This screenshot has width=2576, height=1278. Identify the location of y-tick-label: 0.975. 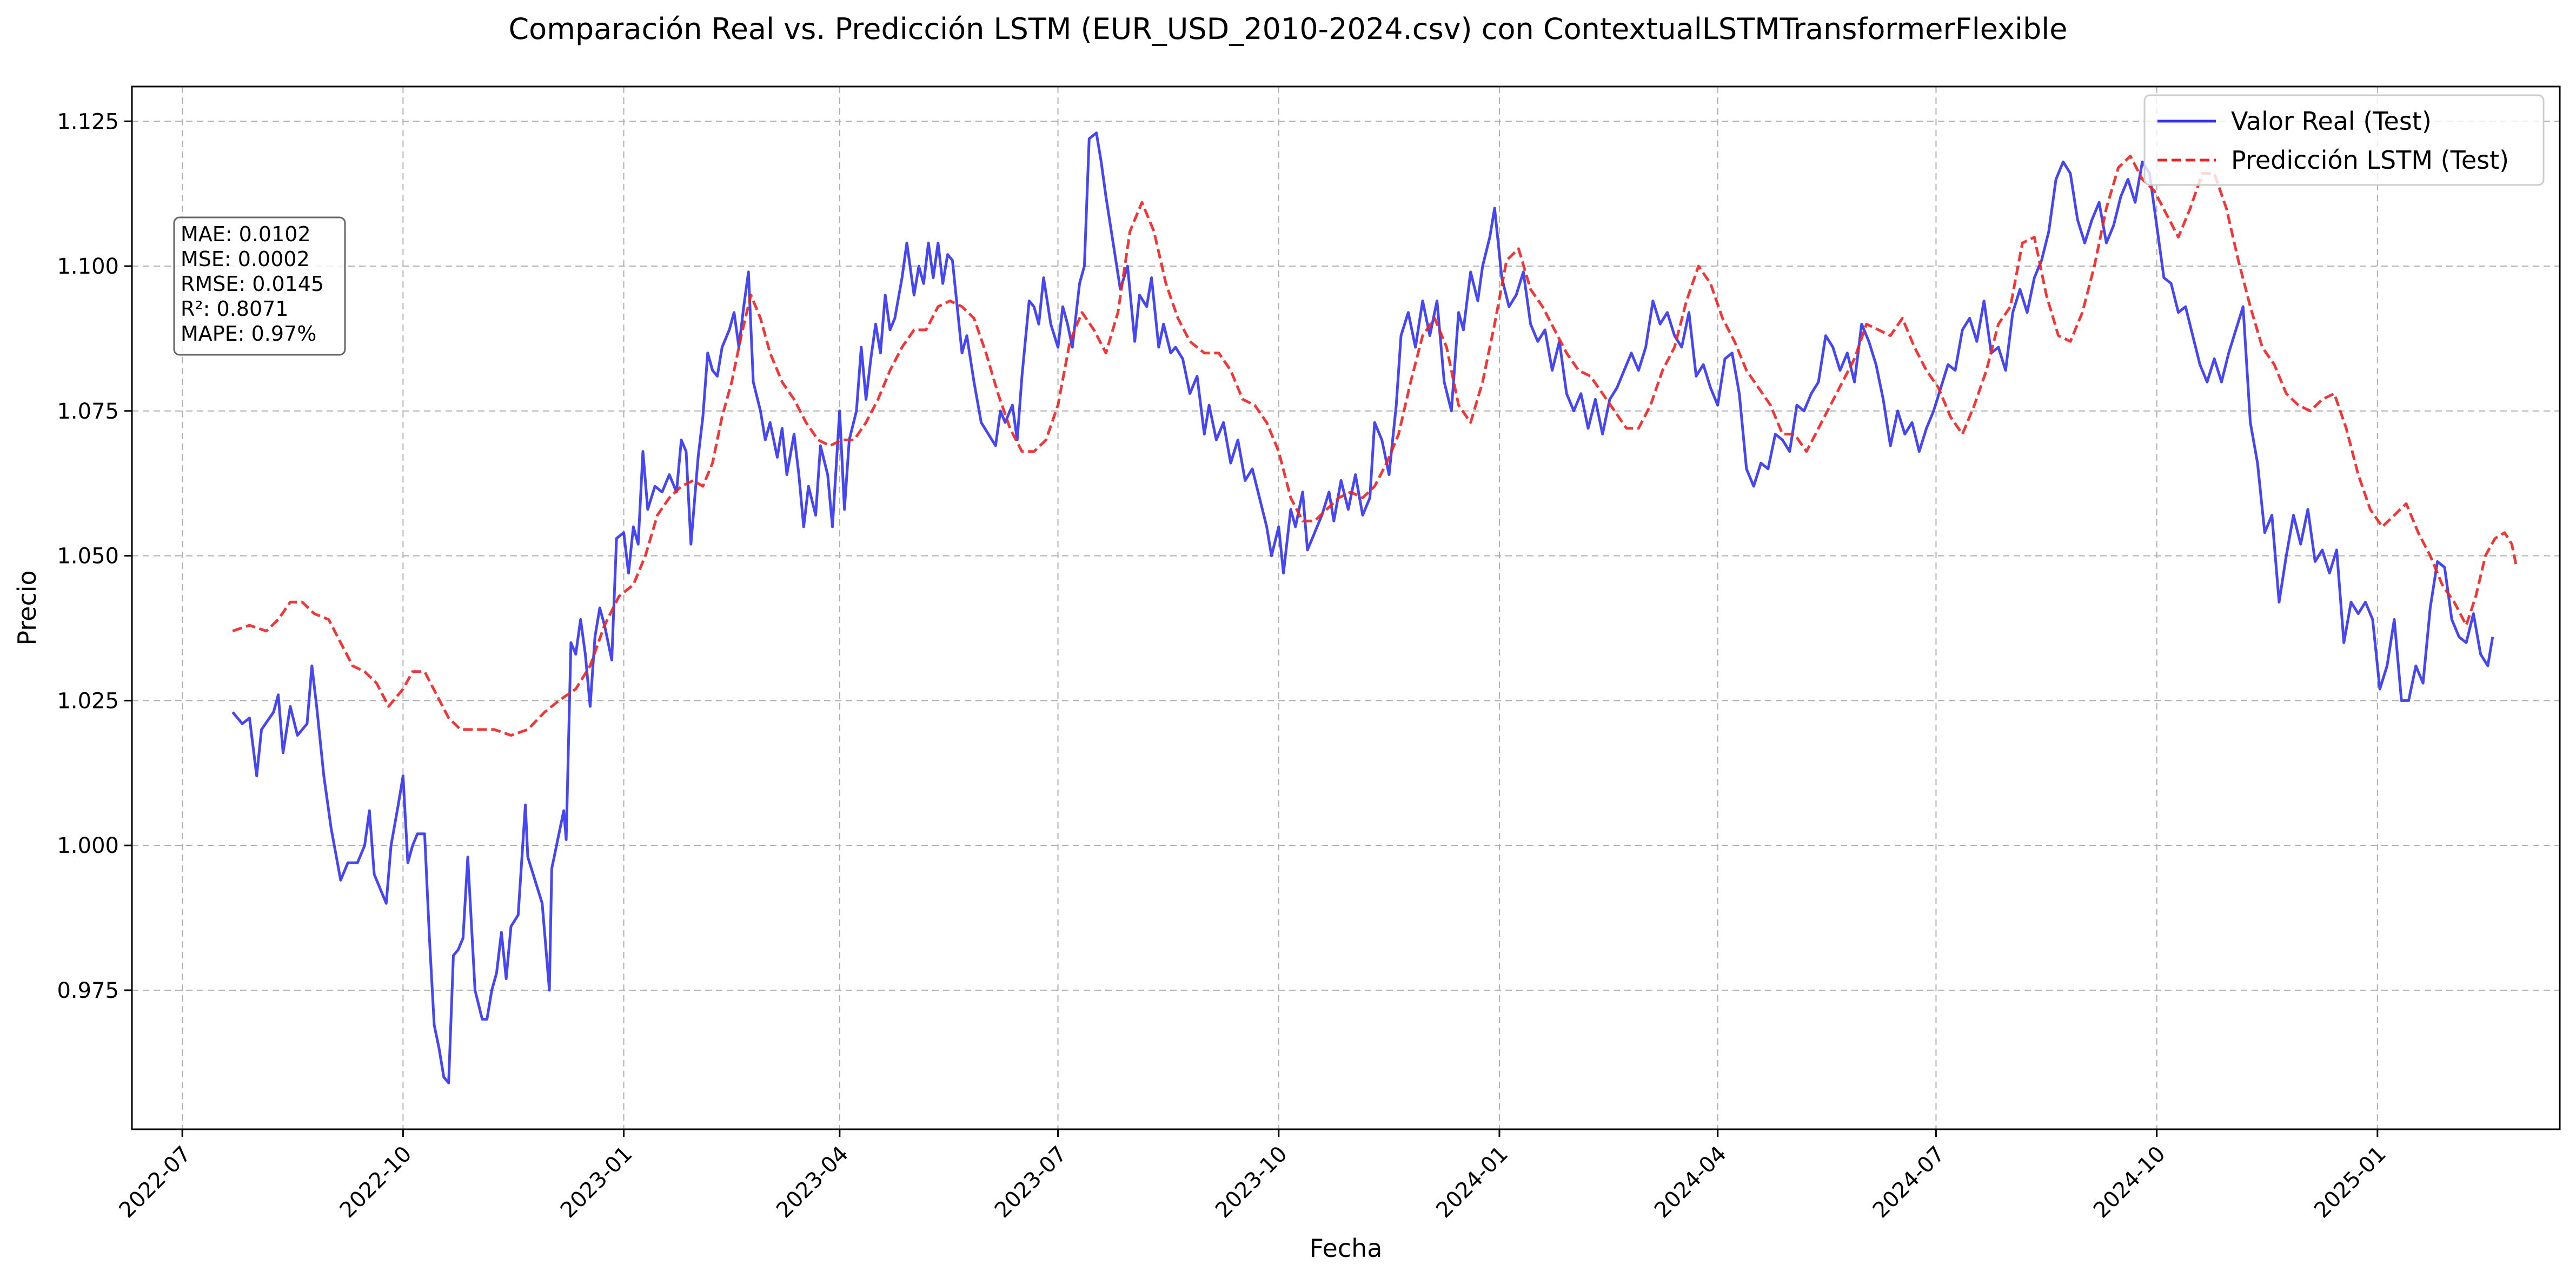
(88, 990).